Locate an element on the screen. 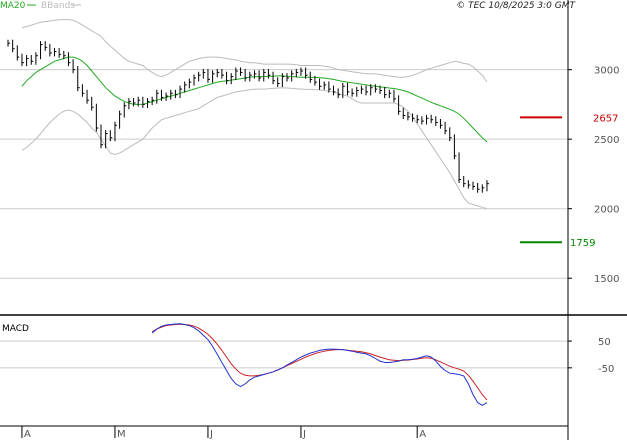 The height and width of the screenshot is (440, 627). legend-ma20-label: MA20 is located at coordinates (13, 6).